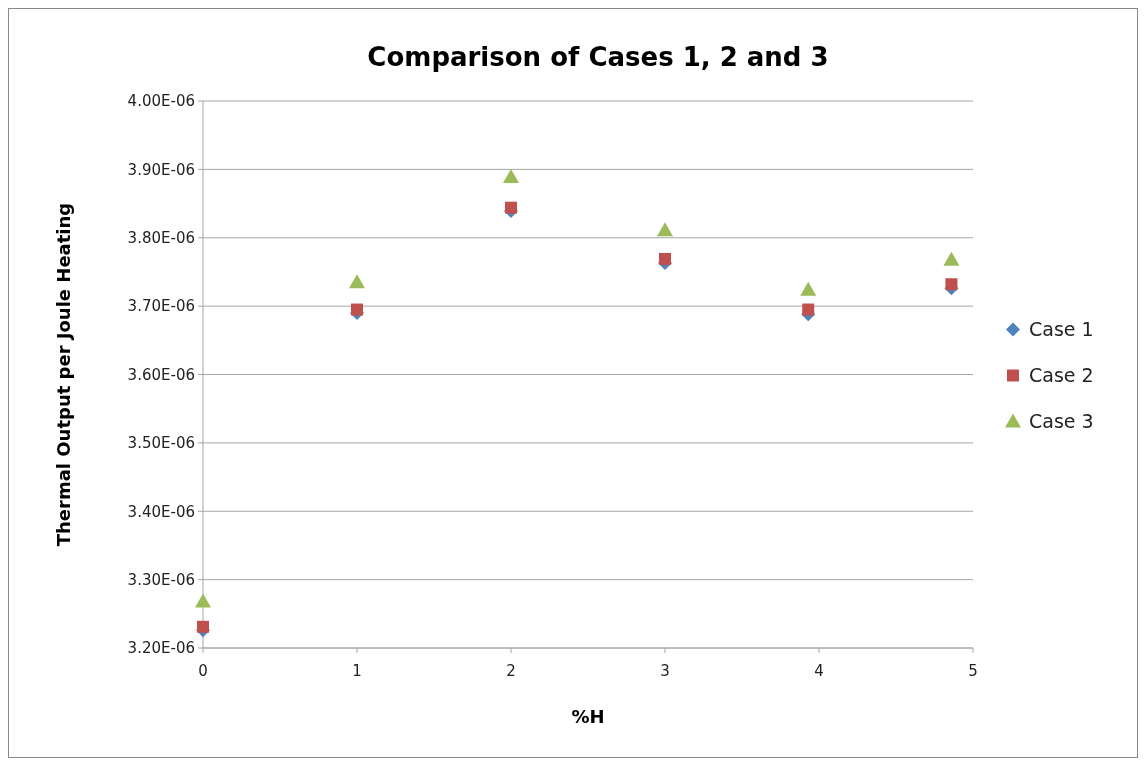 The width and height of the screenshot is (1148, 765). I want to click on y-tick-label: 3.80E-06, so click(161, 238).